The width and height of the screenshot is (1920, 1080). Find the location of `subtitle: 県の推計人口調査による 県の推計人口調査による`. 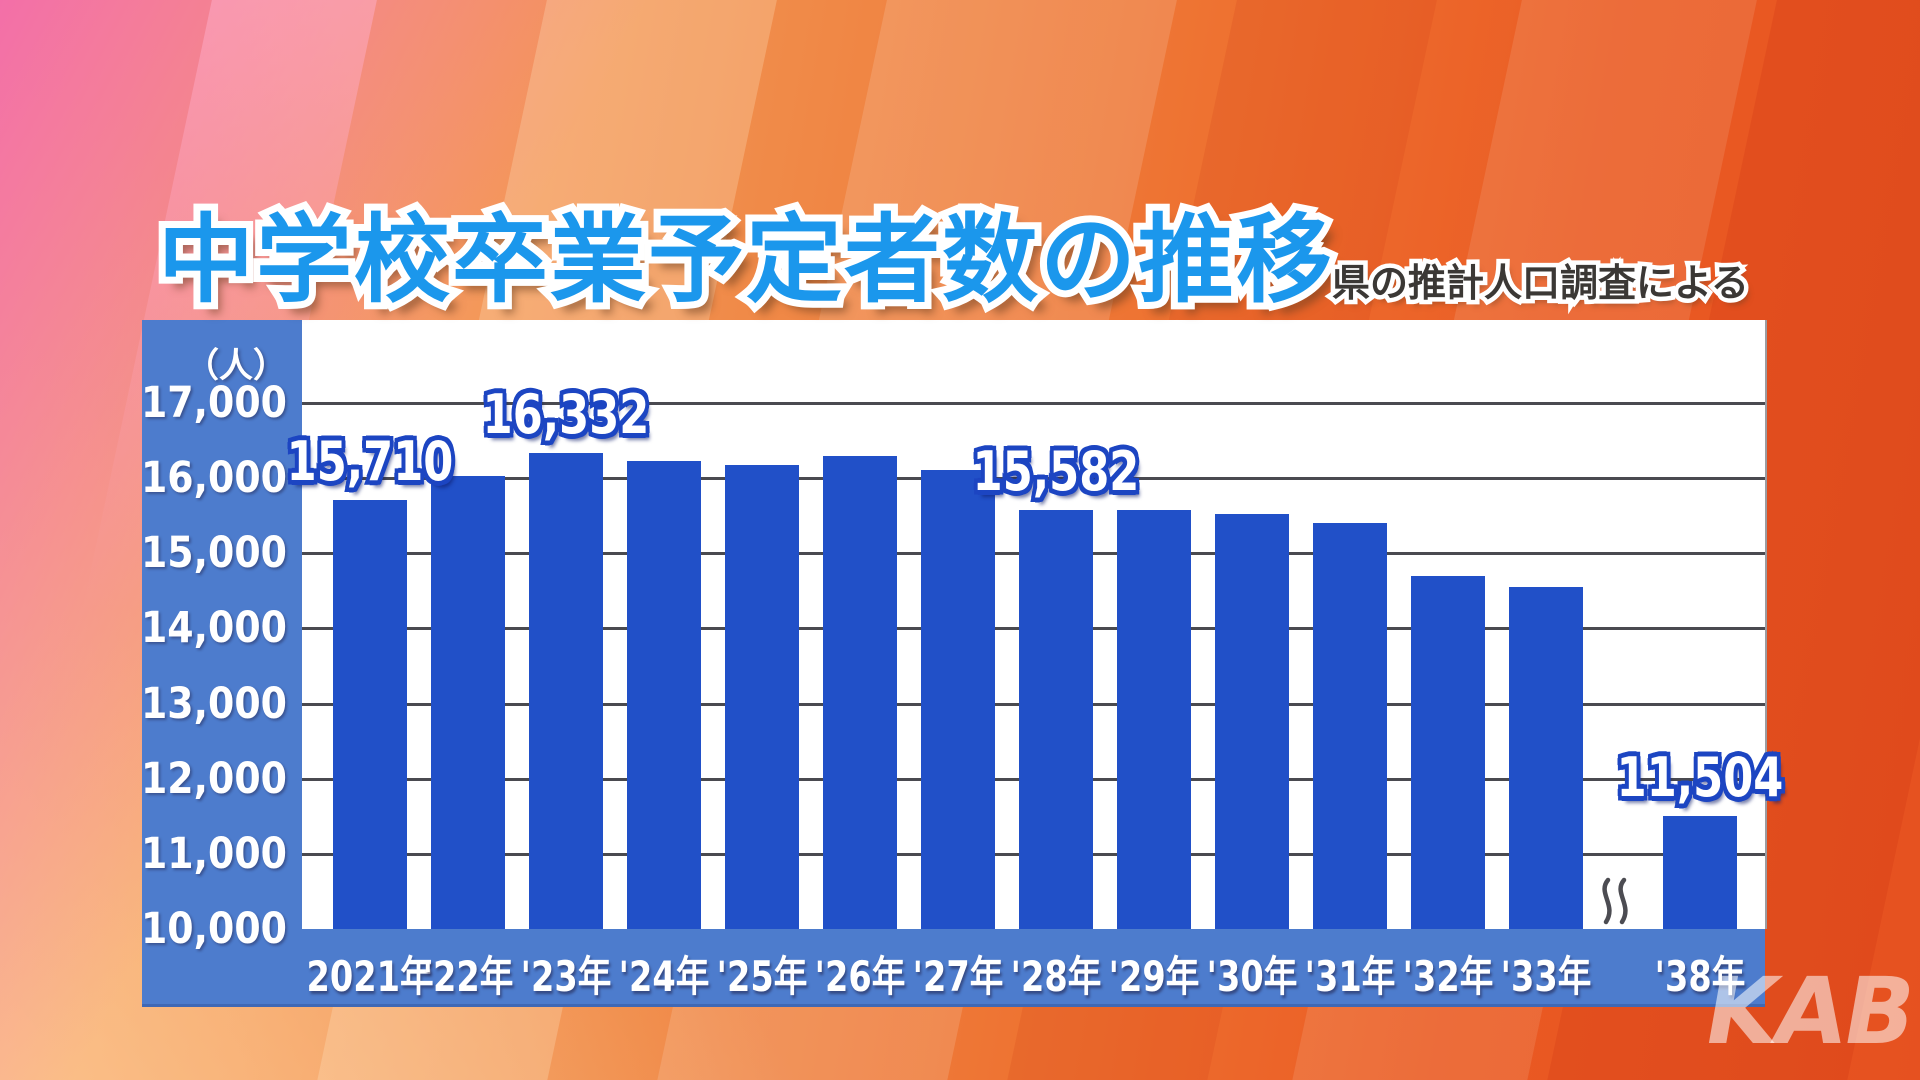

subtitle: 県の推計人口調査による 県の推計人口調査による is located at coordinates (1541, 281).